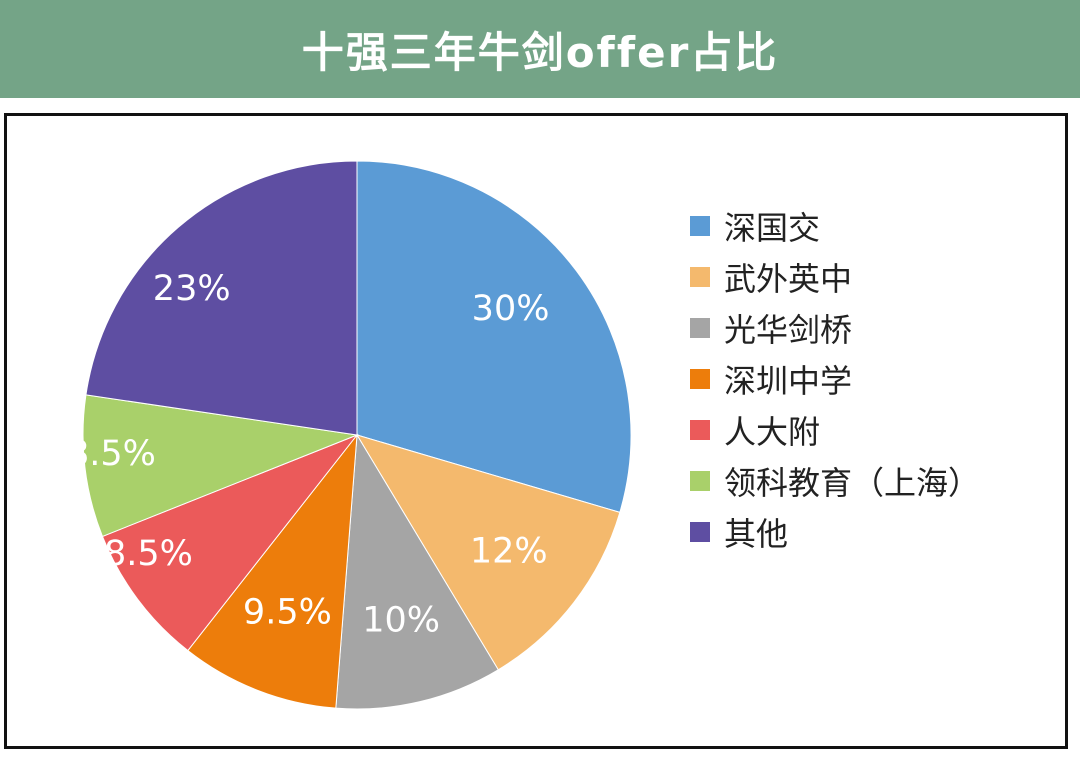  I want to click on legend-label: 深国交, so click(772, 227).